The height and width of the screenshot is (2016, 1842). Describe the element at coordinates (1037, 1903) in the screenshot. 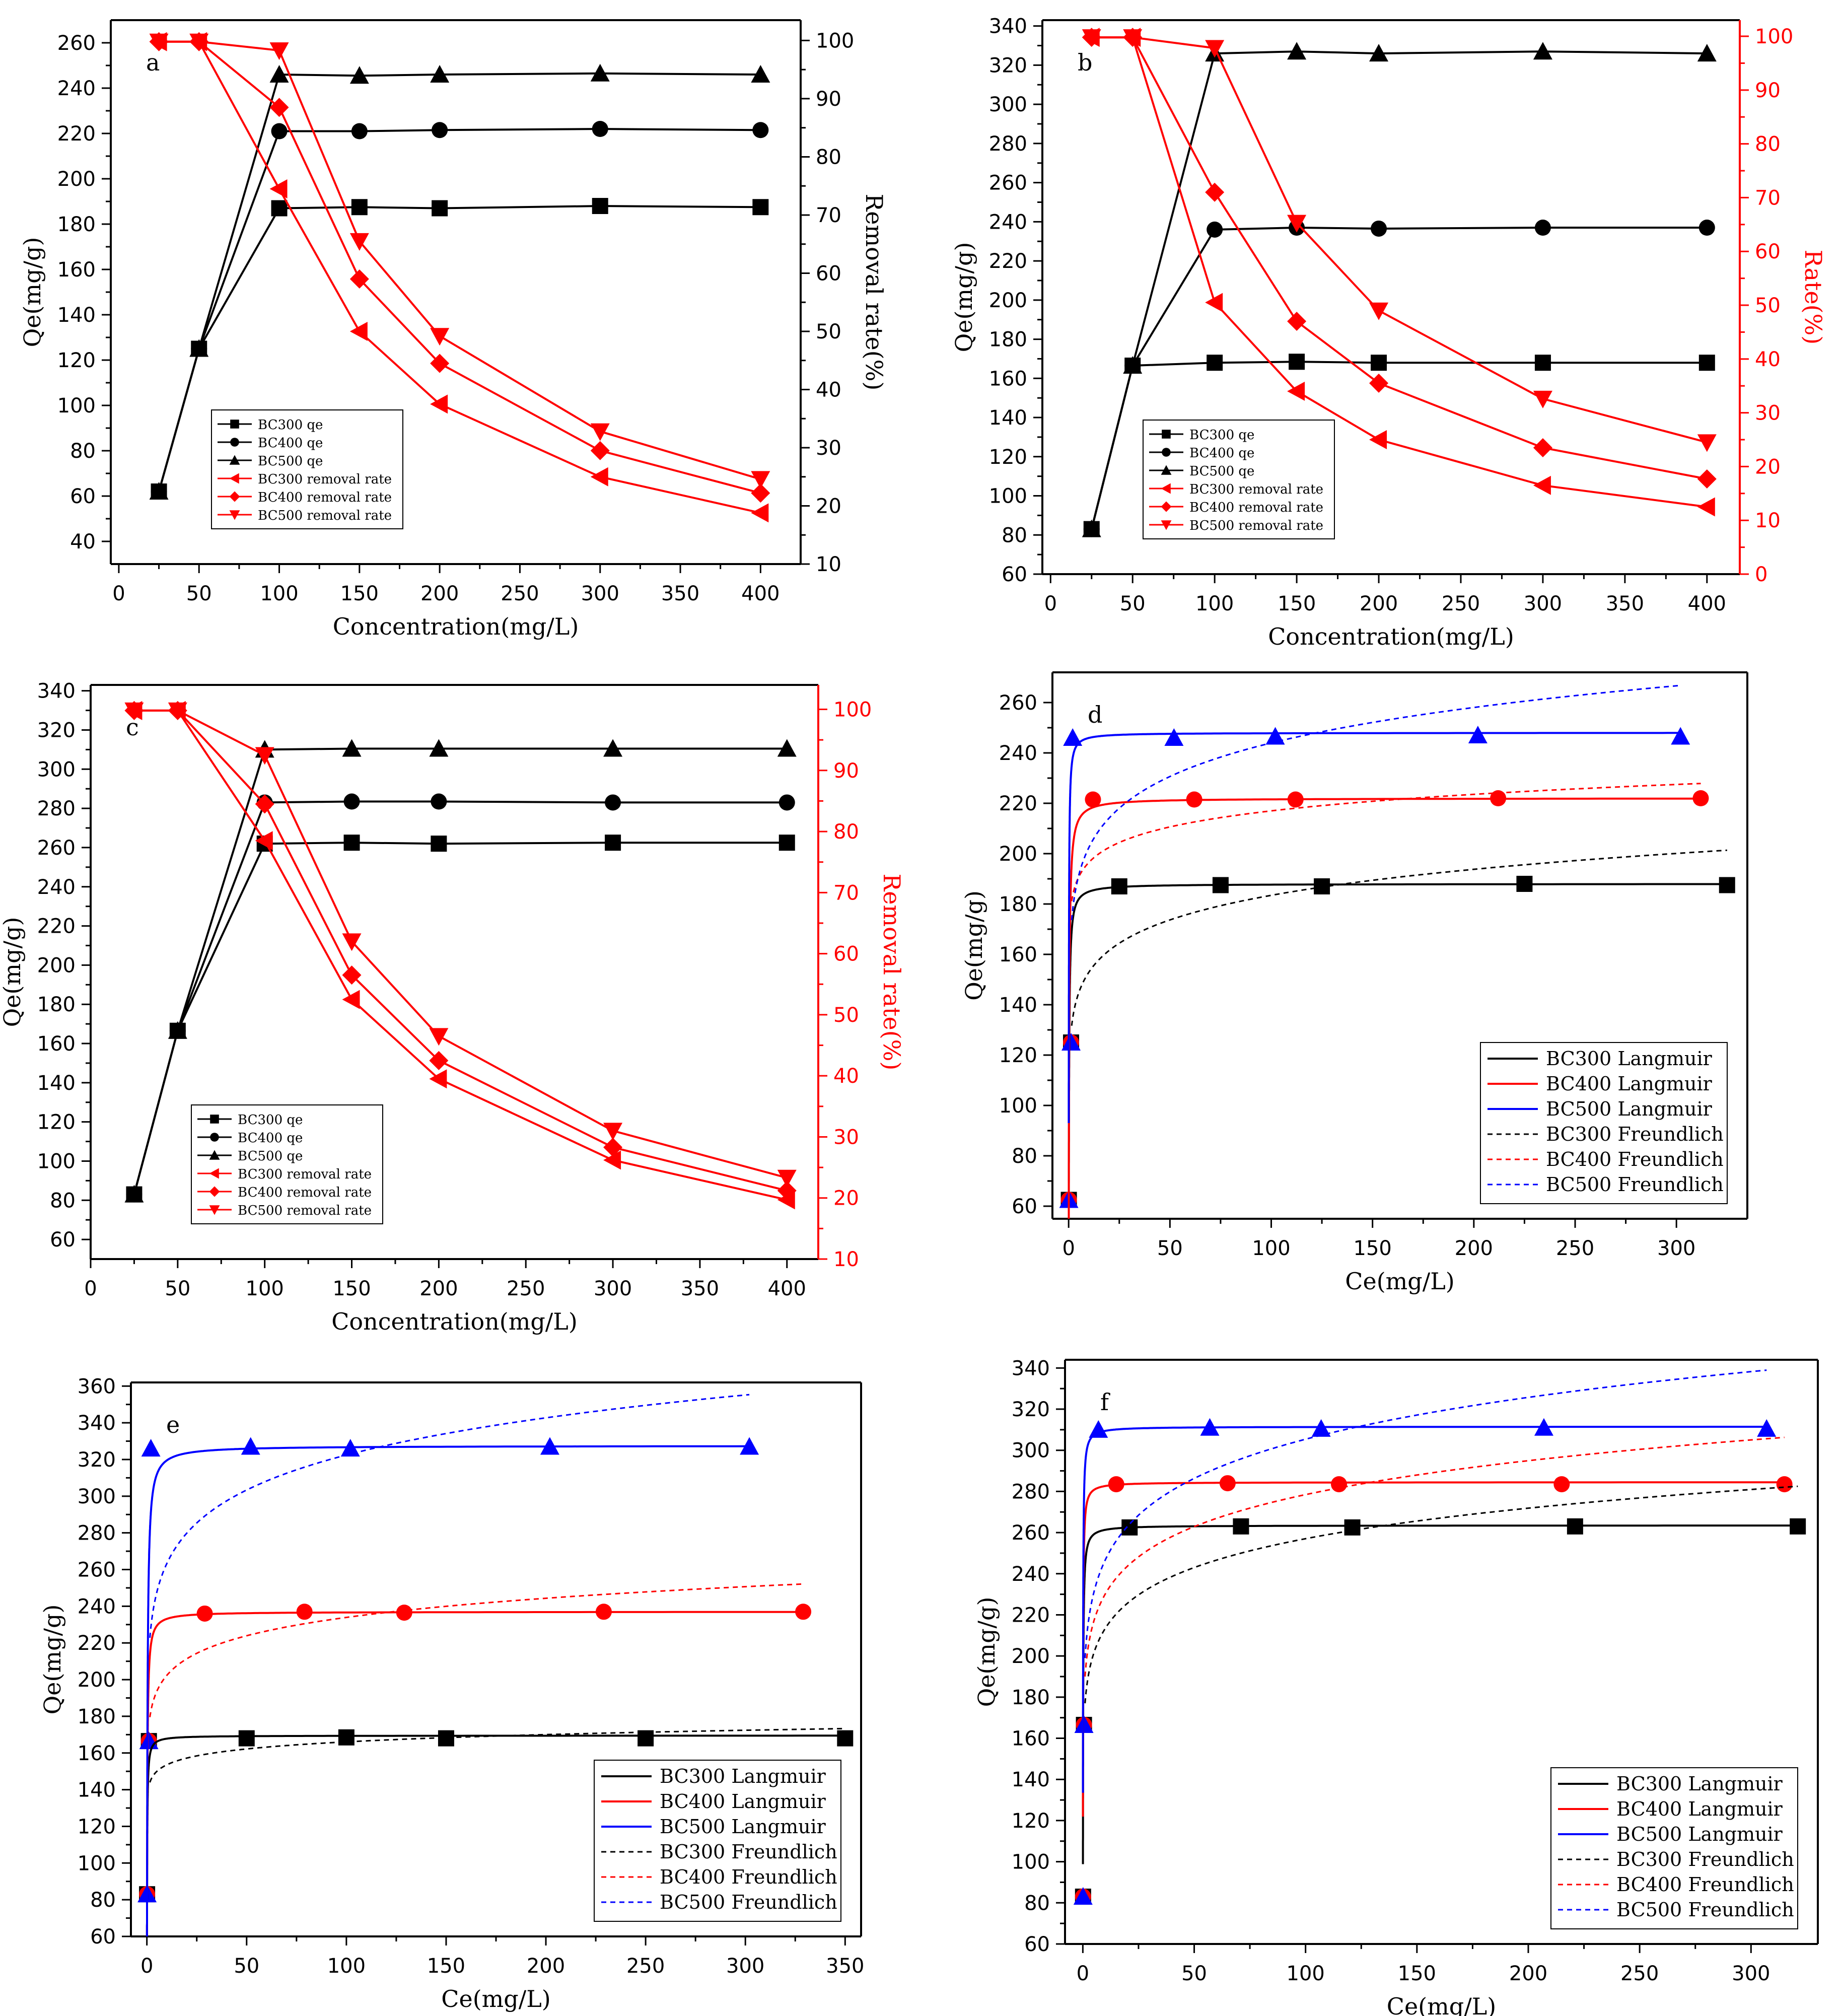

I see `y-tick-label: 80` at that location.